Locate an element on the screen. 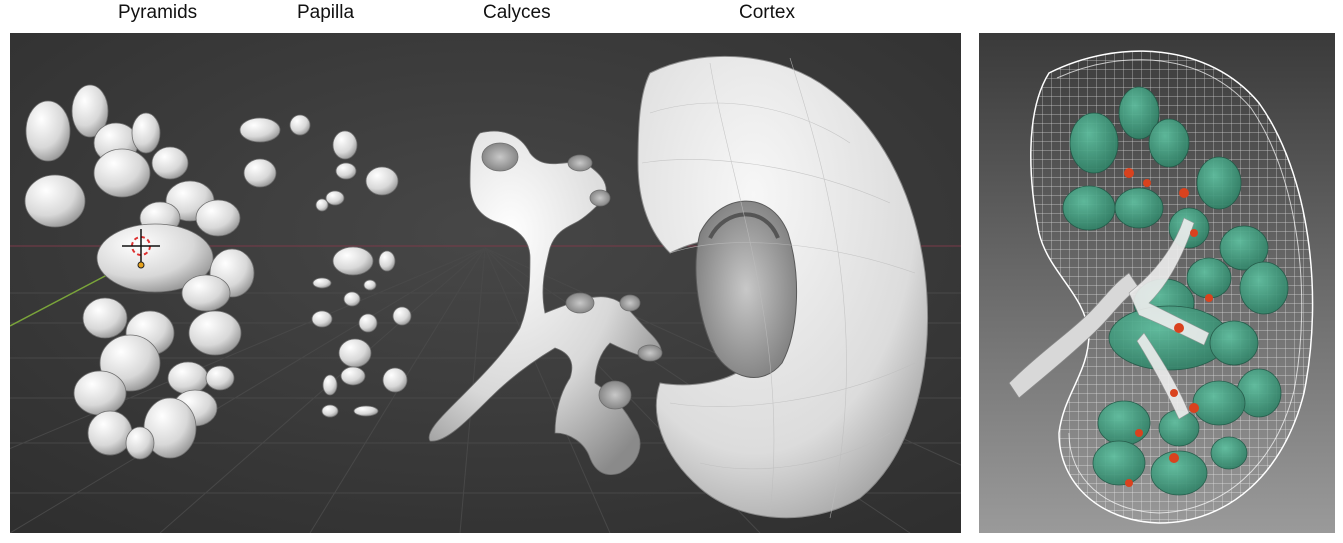  label-cortex: Cortex is located at coordinates (767, 12).